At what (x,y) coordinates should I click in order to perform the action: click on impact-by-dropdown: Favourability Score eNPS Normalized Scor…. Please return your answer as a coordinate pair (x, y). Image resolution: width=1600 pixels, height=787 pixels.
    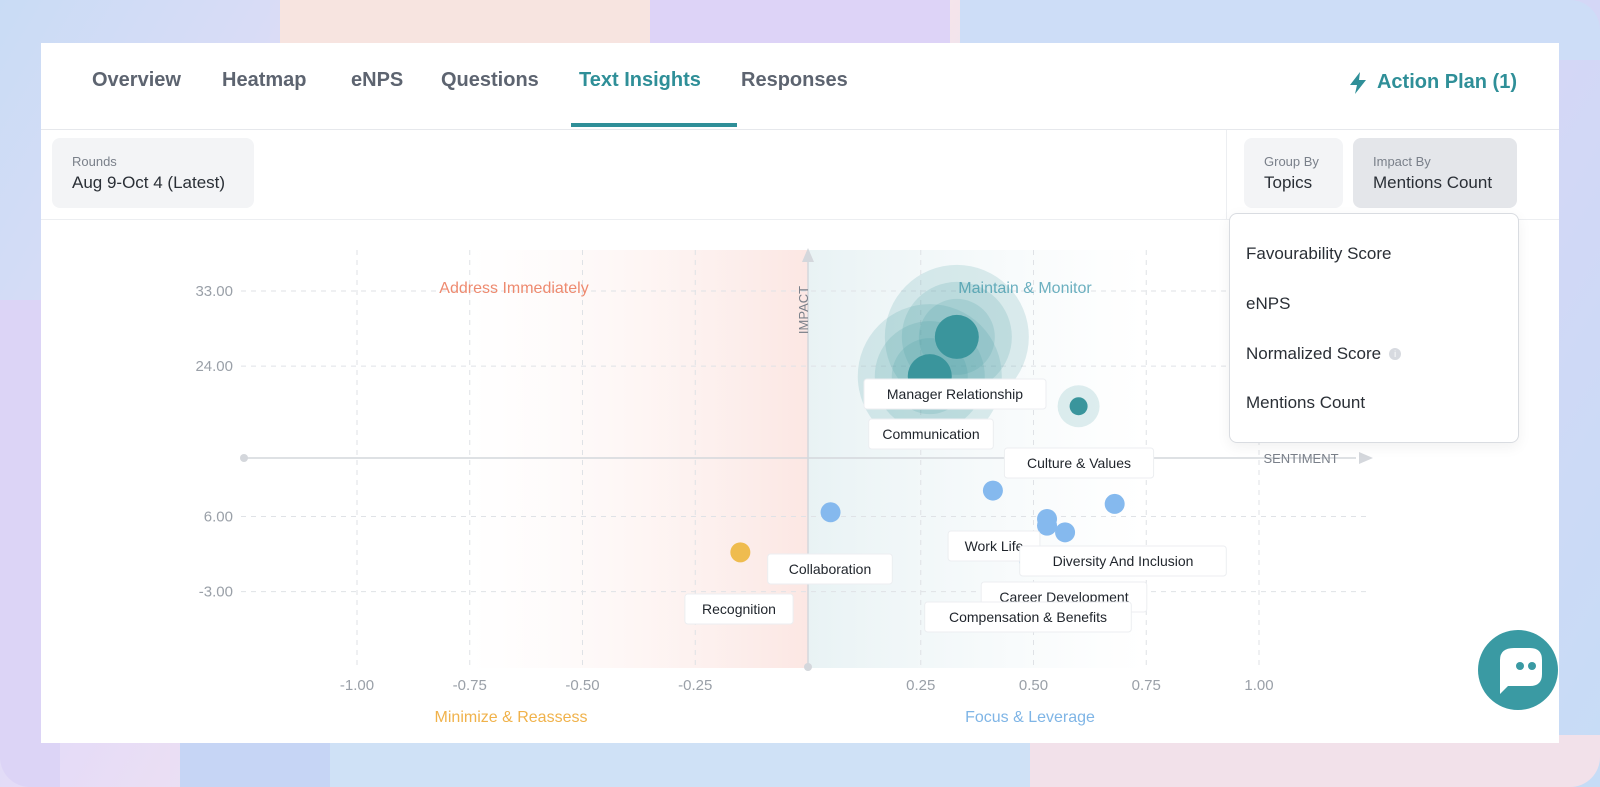
    Looking at the image, I should click on (1374, 328).